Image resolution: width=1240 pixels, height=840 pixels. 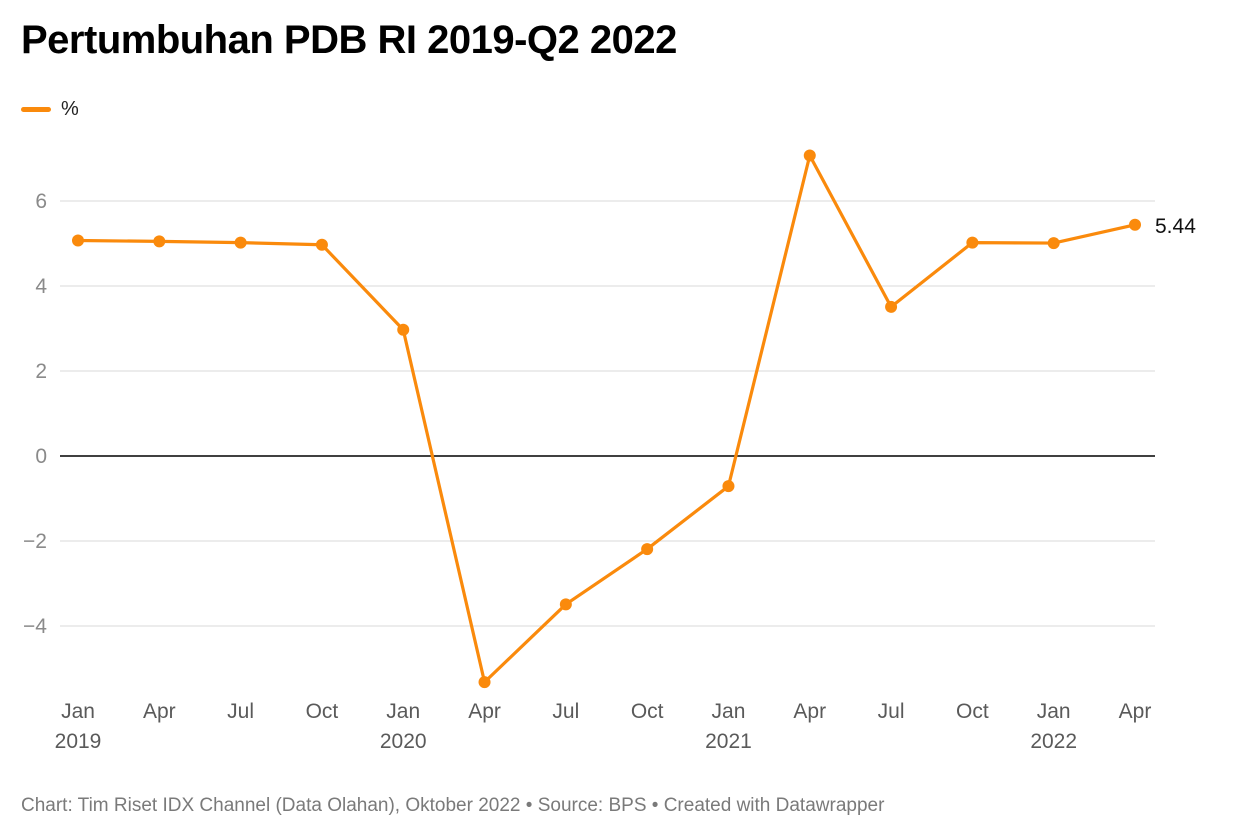 I want to click on y-axis-tick-labels: 6 4 2 0 −2 −4, so click(x=35, y=414).